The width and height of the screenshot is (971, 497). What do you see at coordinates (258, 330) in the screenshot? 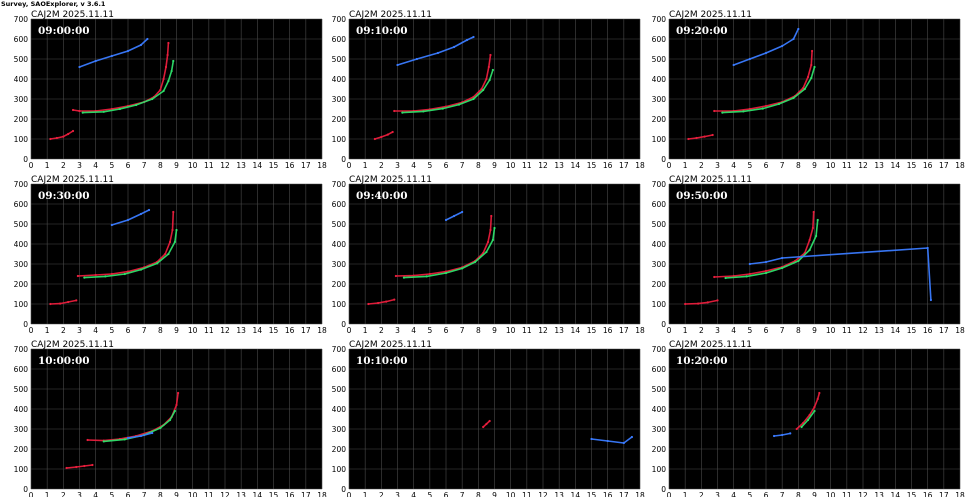
I see `x-tick-label: 14` at bounding box center [258, 330].